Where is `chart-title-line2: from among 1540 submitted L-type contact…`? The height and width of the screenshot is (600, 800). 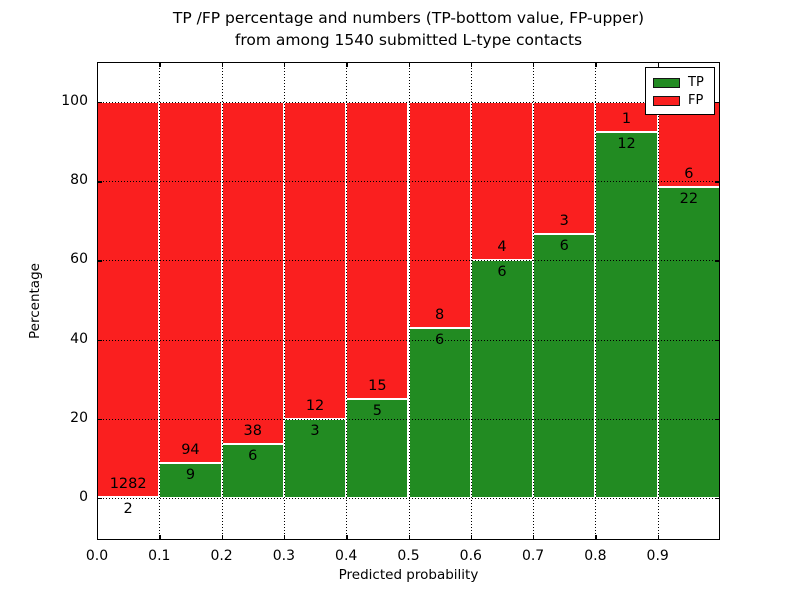 chart-title-line2: from among 1540 submitted L-type contact… is located at coordinates (408, 40).